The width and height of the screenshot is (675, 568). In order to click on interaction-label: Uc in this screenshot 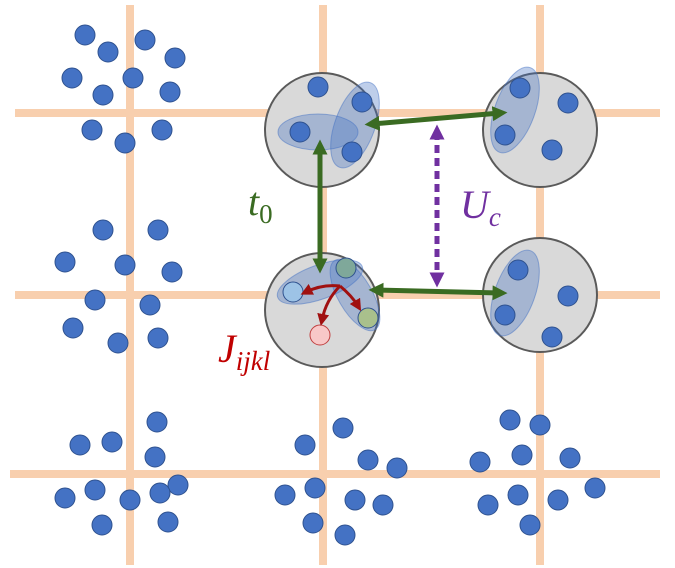, I will do `click(480, 207)`.